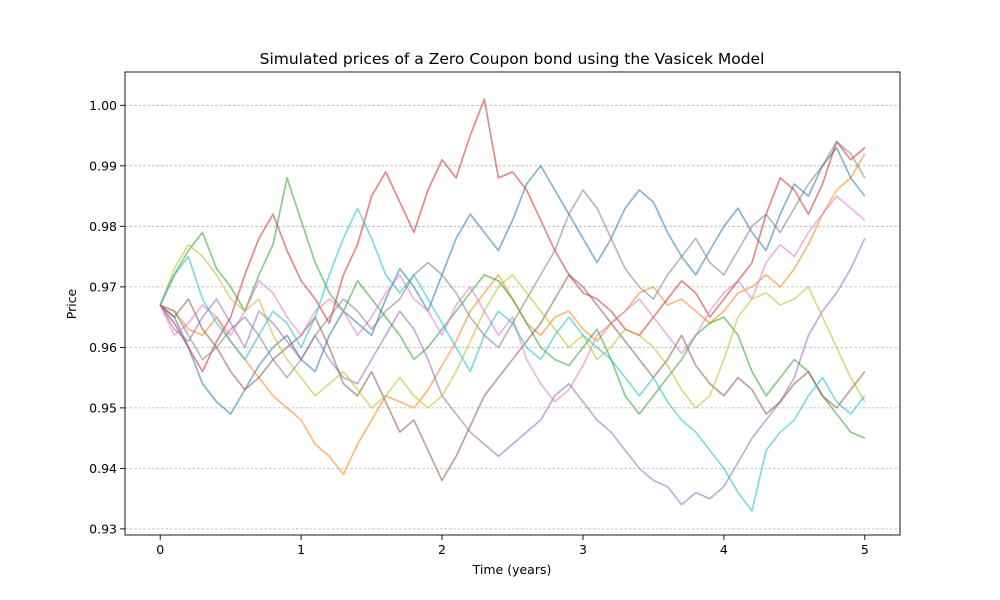 This screenshot has width=1000, height=600. What do you see at coordinates (442, 549) in the screenshot?
I see `x-tick-label: 2` at bounding box center [442, 549].